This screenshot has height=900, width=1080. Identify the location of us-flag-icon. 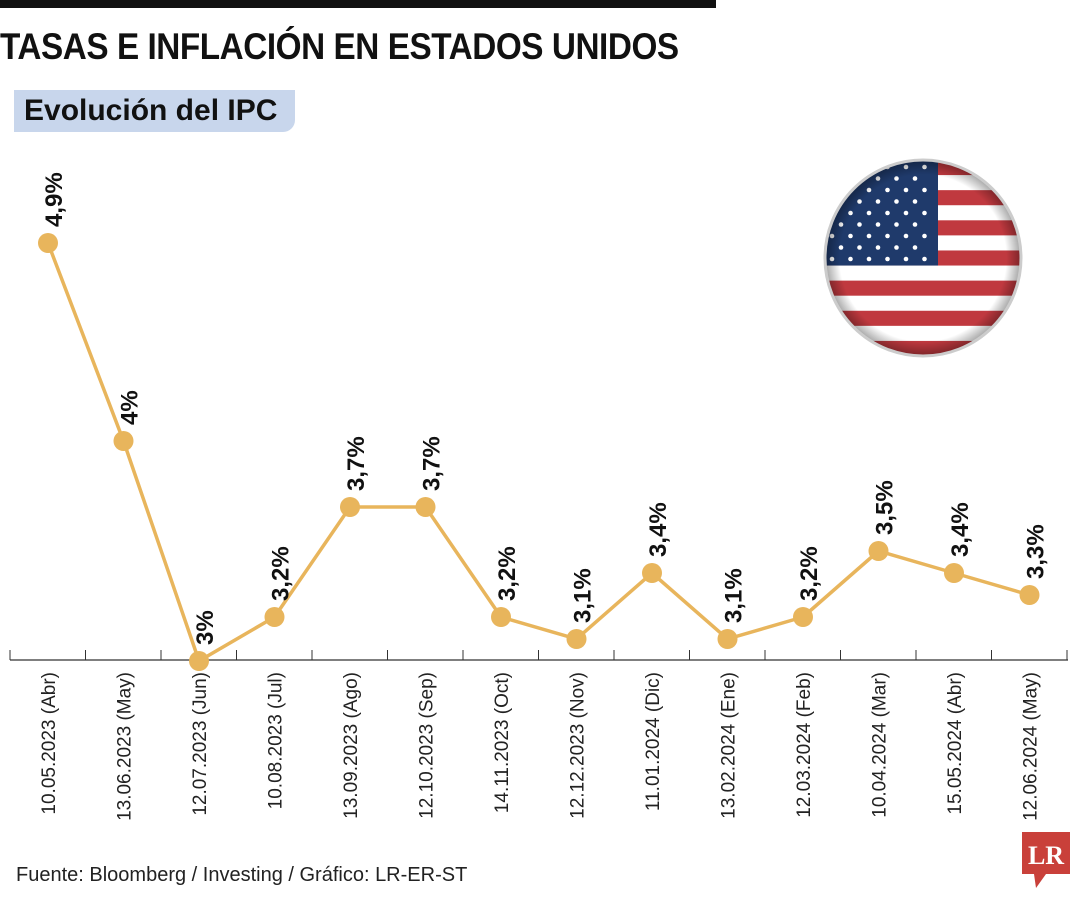
(923, 258).